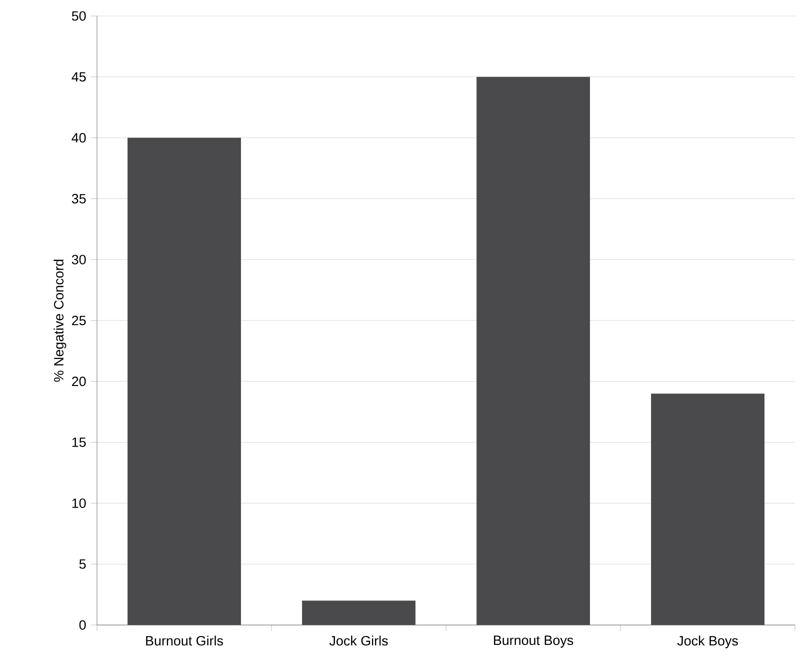  What do you see at coordinates (79, 381) in the screenshot?
I see `y-tick-label: 20` at bounding box center [79, 381].